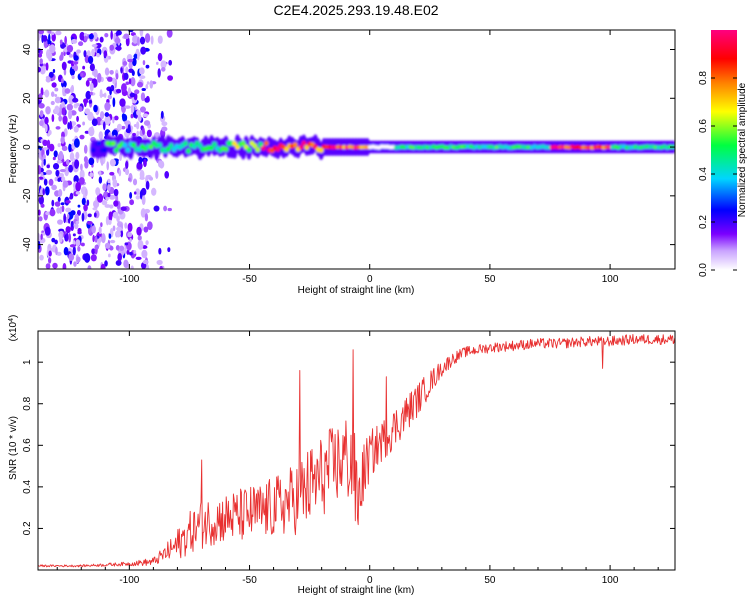 The image size is (750, 600). Describe the element at coordinates (249, 580) in the screenshot. I see `x-tick-label: -50` at that location.